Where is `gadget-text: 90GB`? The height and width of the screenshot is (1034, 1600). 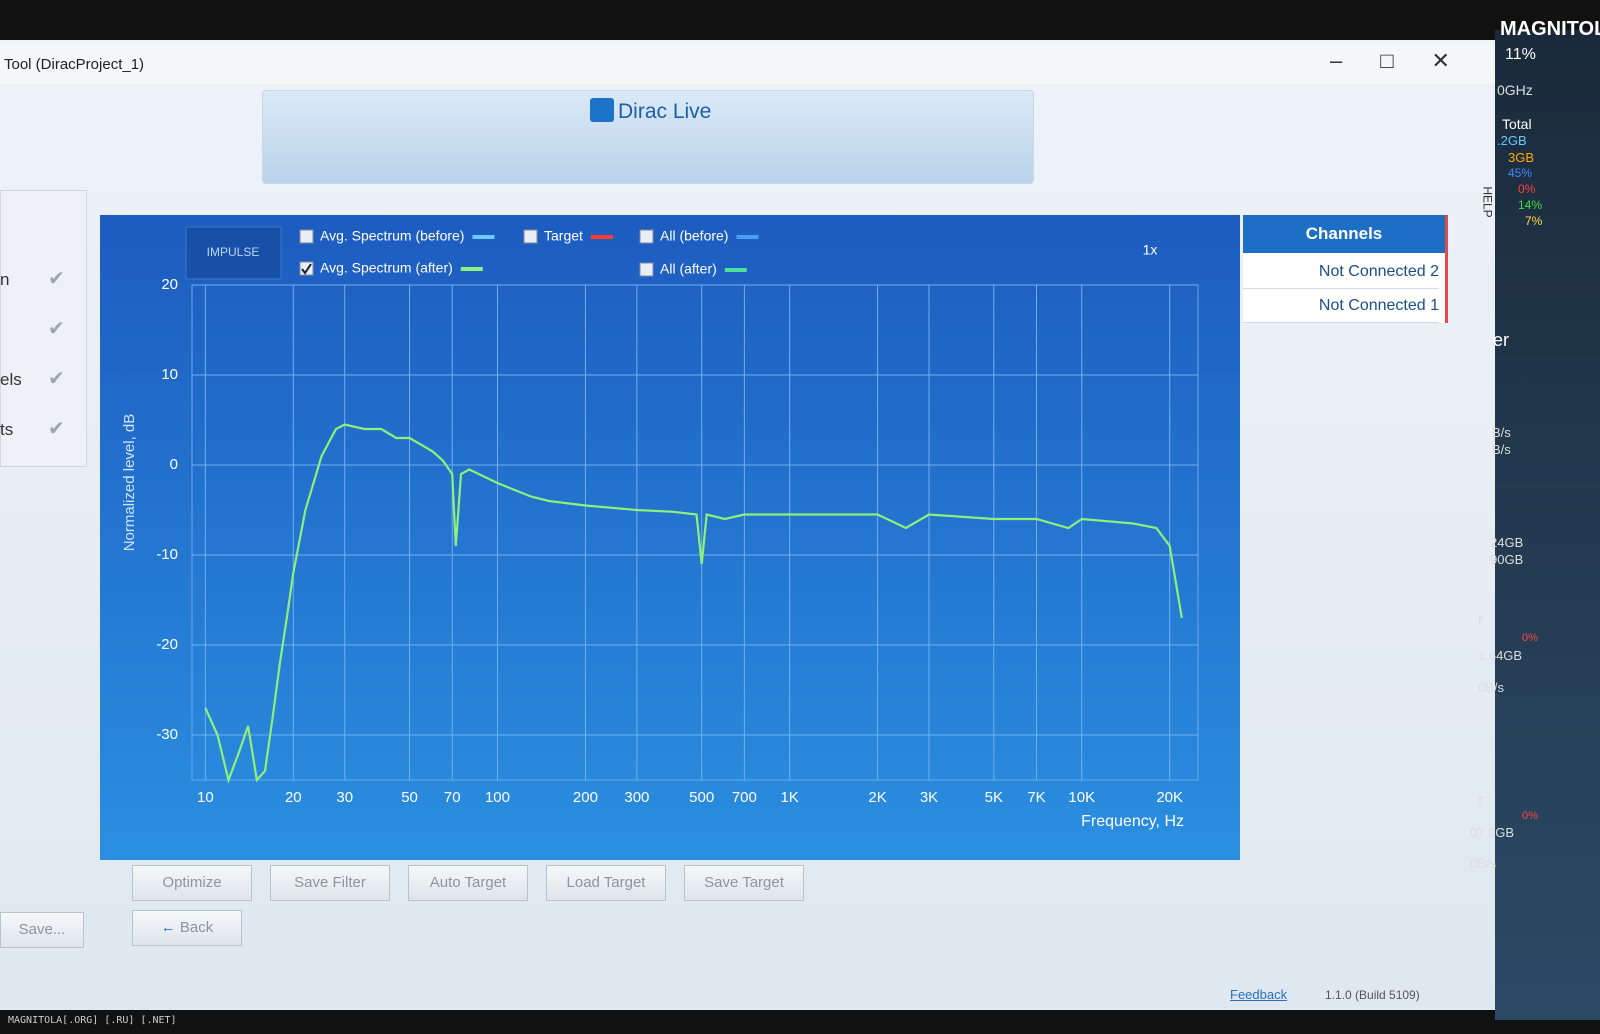
gadget-text: 90GB is located at coordinates (1507, 559).